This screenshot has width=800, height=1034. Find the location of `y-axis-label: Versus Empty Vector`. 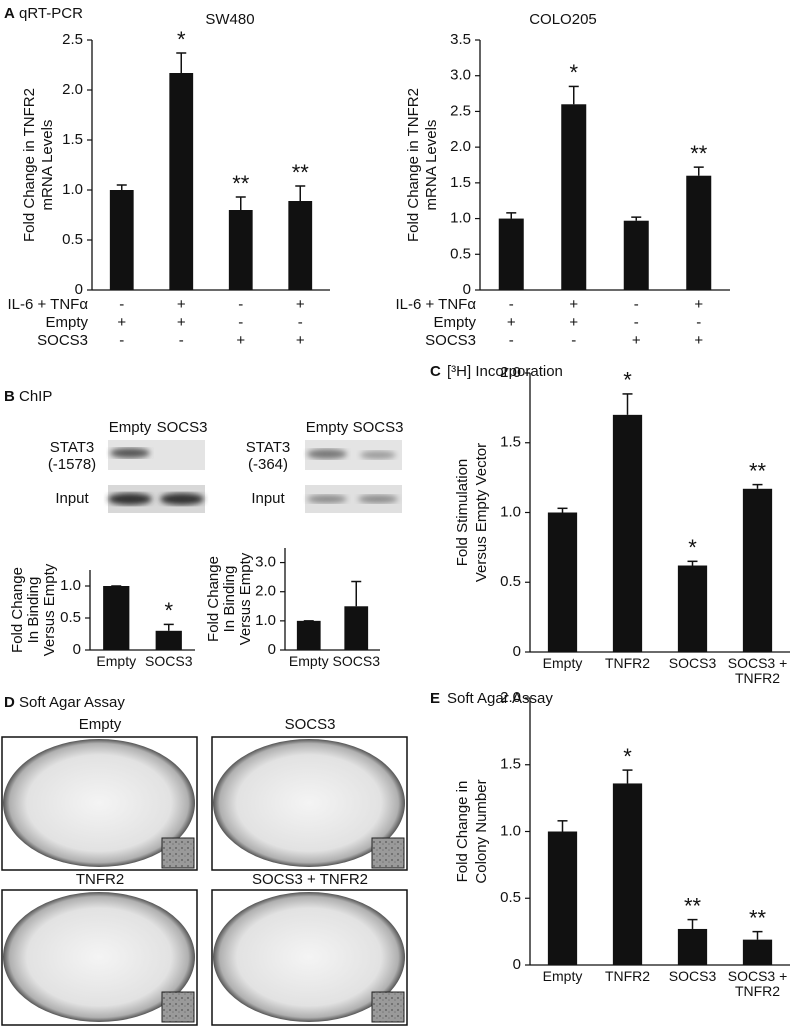

y-axis-label: Versus Empty Vector is located at coordinates (481, 512).